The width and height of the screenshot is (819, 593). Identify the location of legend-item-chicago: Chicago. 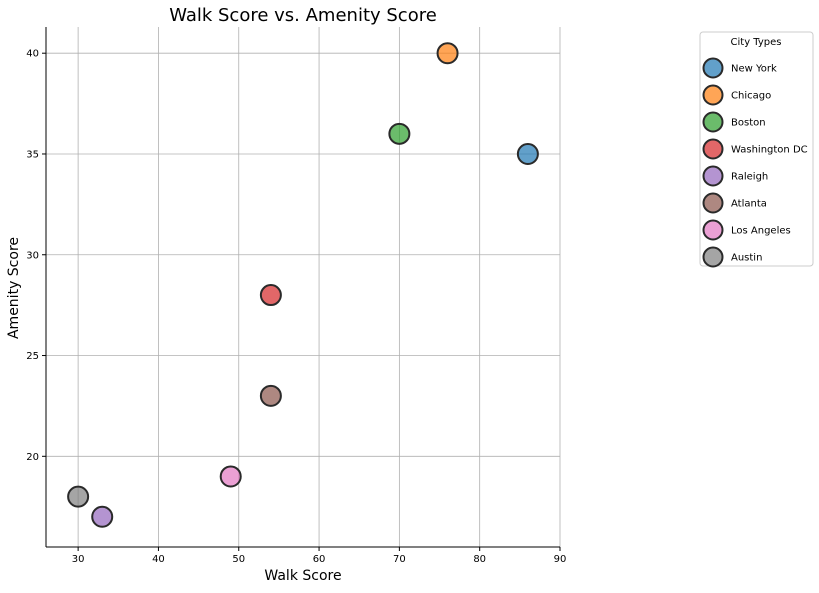
(736, 95).